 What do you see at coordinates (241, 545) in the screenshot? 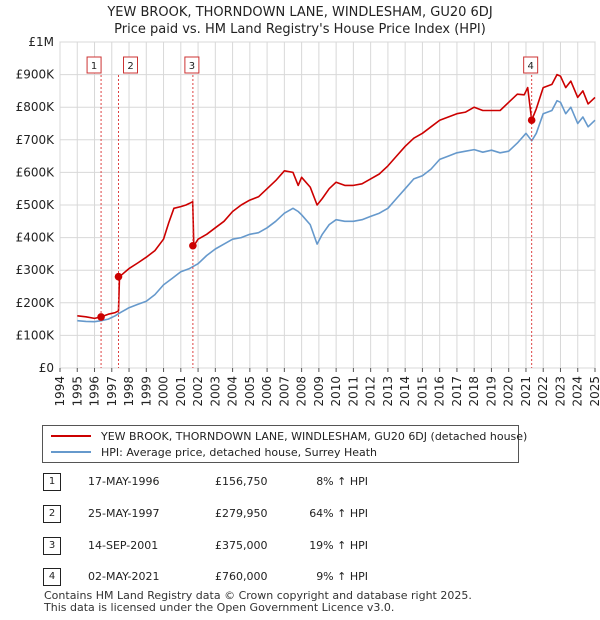
I see `transaction-price: £375,000` at bounding box center [241, 545].